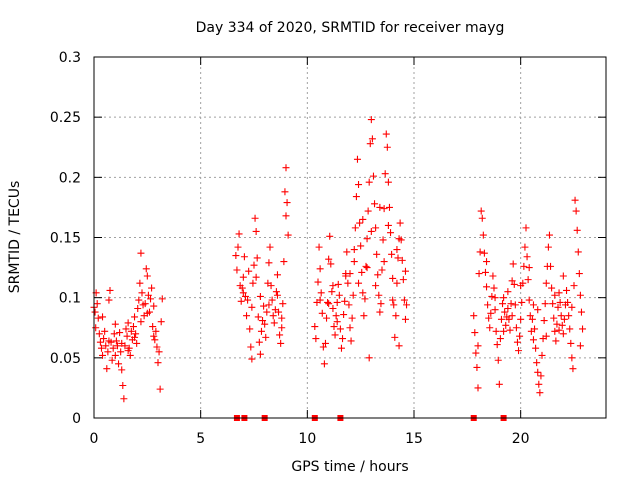 Image resolution: width=640 pixels, height=484 pixels. Describe the element at coordinates (70, 58) in the screenshot. I see `y-tick-label: 0.3` at that location.